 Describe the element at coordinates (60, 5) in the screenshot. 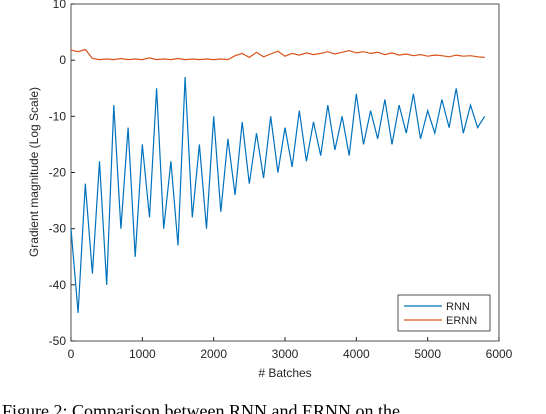

I see `y-tick-label: 10` at that location.